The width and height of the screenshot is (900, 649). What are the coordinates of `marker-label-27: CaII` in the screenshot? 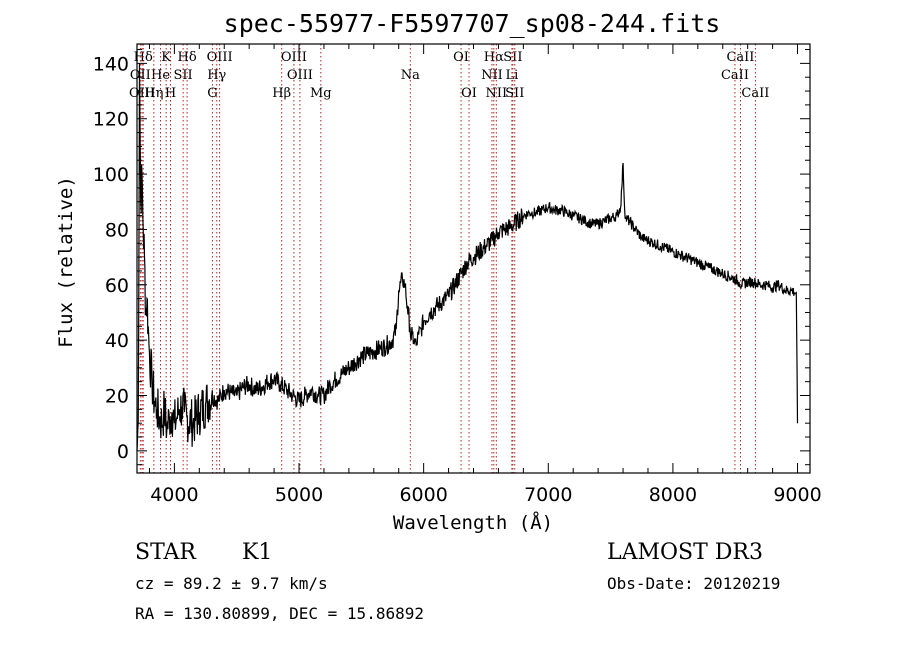 It's located at (755, 93).